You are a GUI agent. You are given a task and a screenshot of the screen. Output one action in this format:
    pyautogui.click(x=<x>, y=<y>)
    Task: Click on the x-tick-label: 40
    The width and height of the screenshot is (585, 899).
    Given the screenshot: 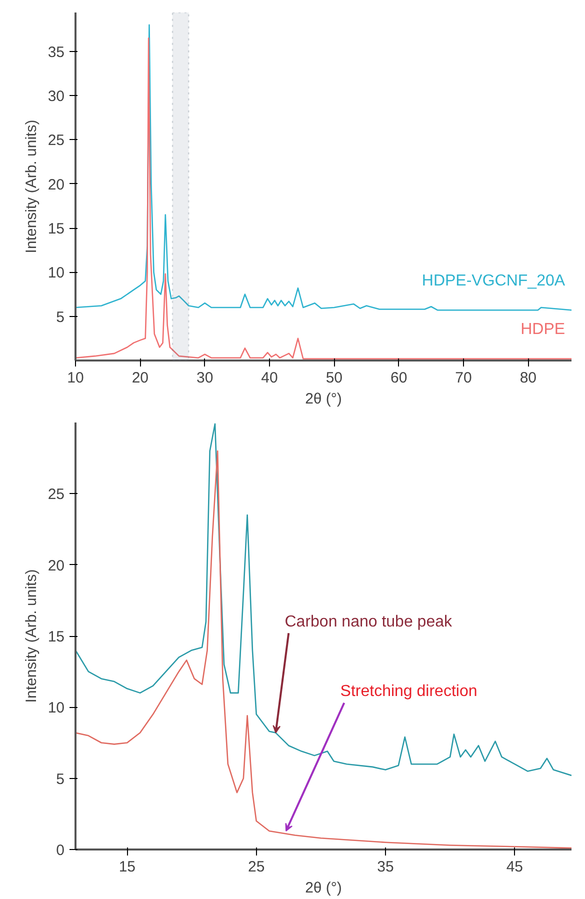 What is the action you would take?
    pyautogui.click(x=269, y=378)
    